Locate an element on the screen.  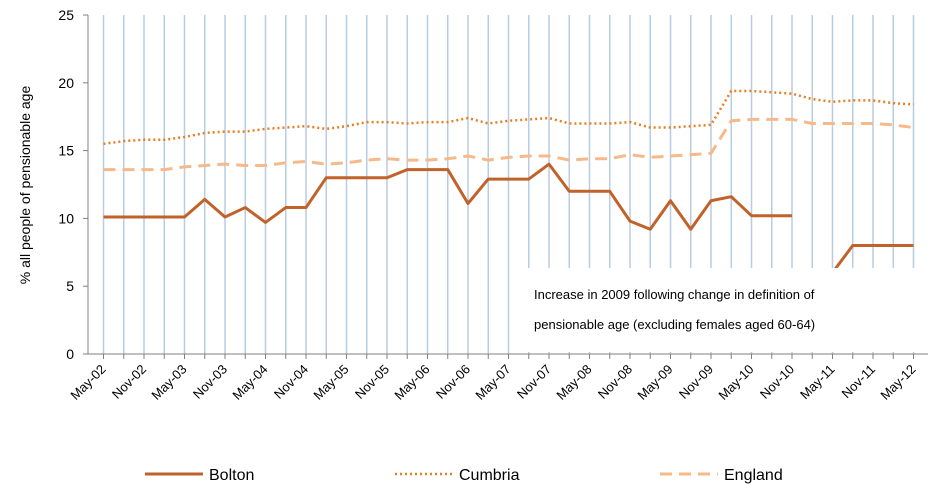
legend-label-cumbria: Cumbria is located at coordinates (489, 475).